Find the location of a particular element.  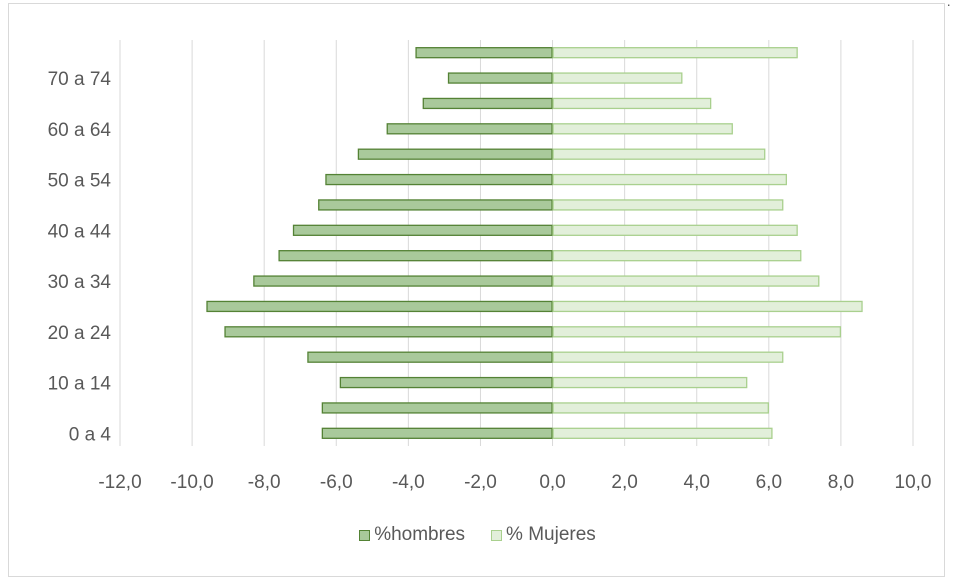

y-tick-label: 40 a 44 is located at coordinates (80, 231).